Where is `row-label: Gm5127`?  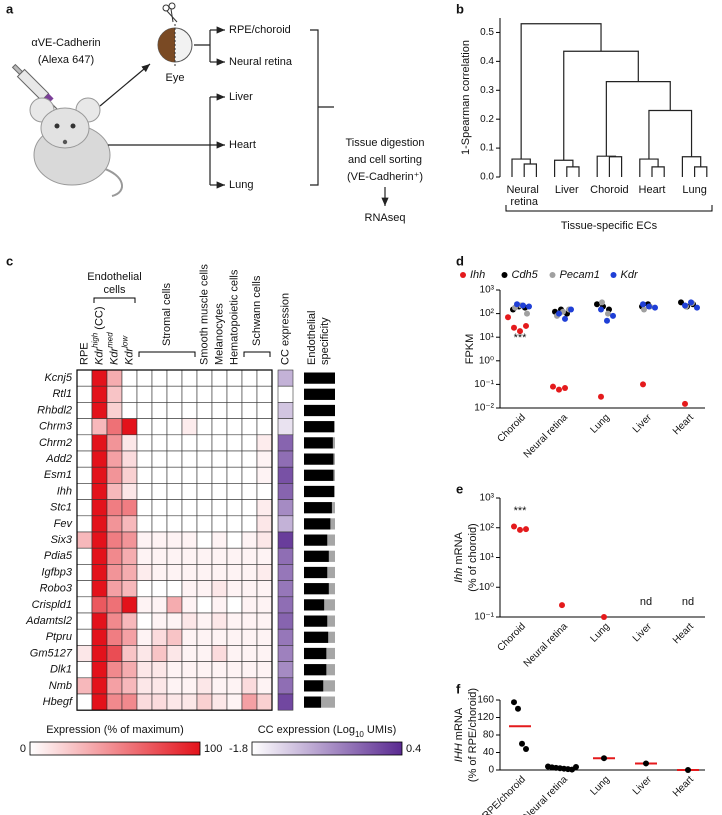
row-label: Gm5127 is located at coordinates (51, 653).